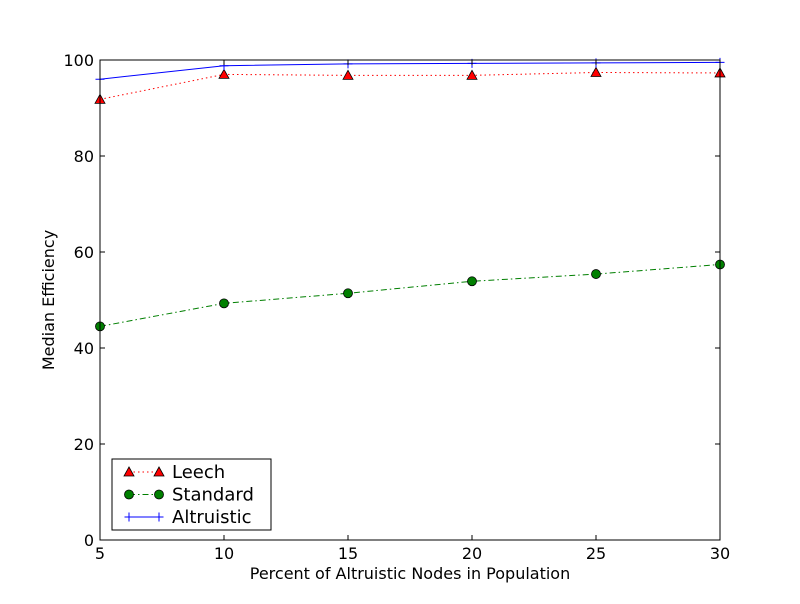 The width and height of the screenshot is (800, 604). What do you see at coordinates (84, 156) in the screenshot?
I see `y-tick-label: 80` at bounding box center [84, 156].